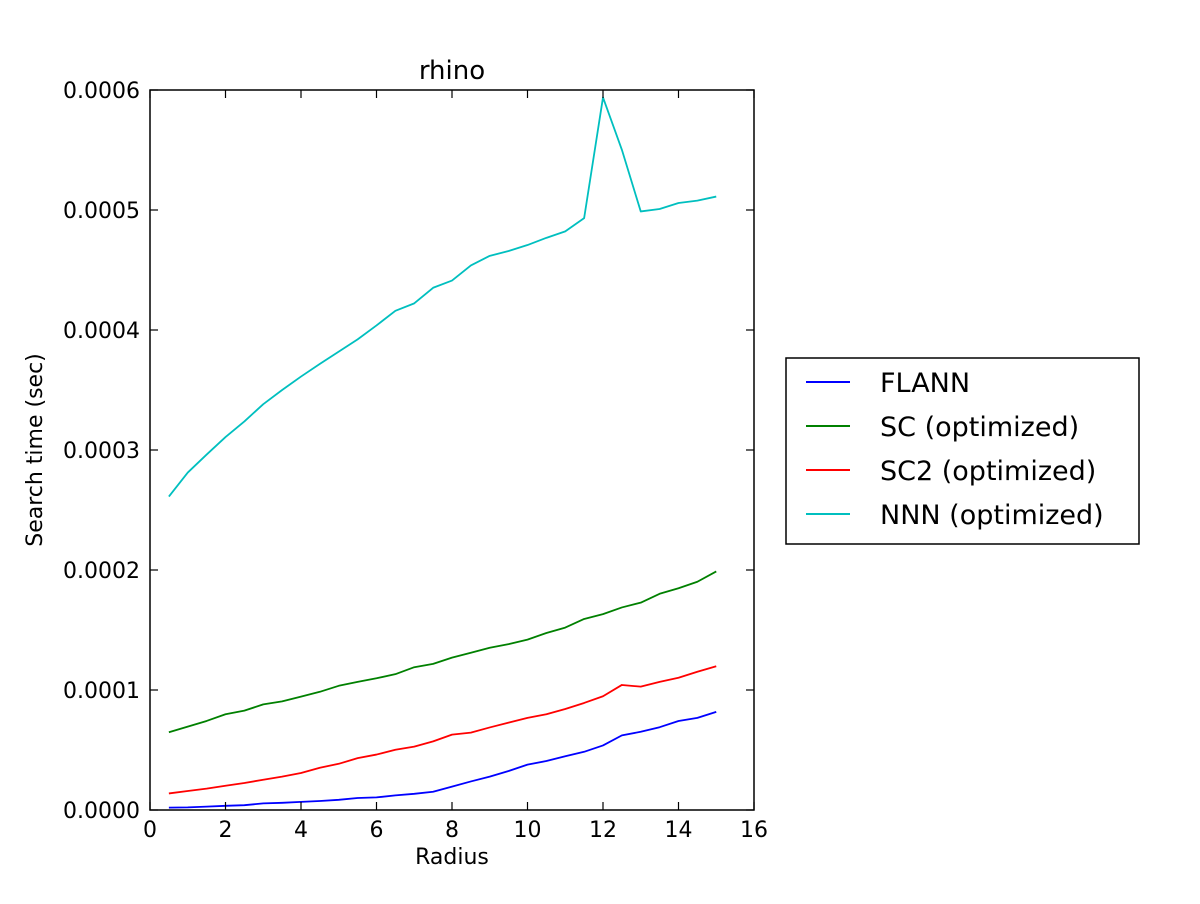  I want to click on x-tick-label: 0, so click(150, 830).